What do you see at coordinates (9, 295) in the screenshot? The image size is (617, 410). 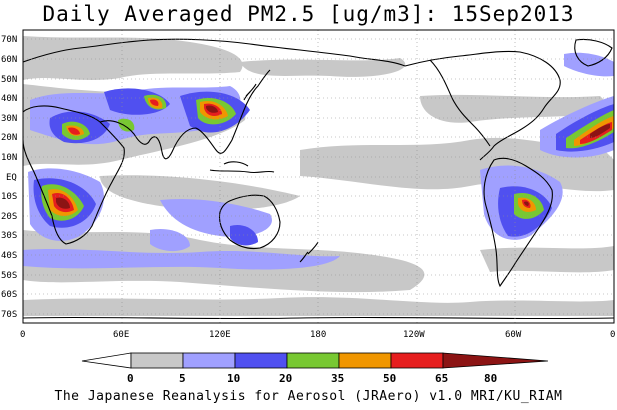 I see `lat-label: 60S` at bounding box center [9, 295].